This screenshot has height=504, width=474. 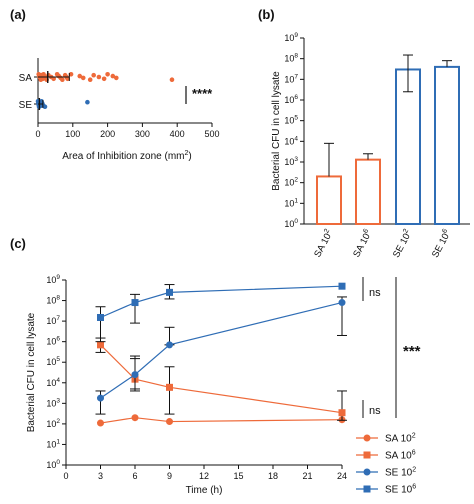 I want to click on a-x-tick-label: 500, so click(x=211, y=134).